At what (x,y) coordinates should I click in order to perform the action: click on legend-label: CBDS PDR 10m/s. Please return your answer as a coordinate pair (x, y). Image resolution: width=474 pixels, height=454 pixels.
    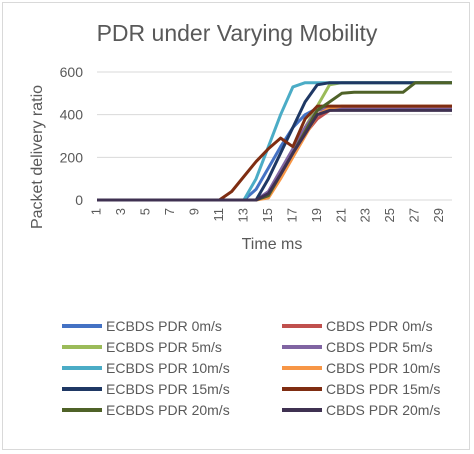
    Looking at the image, I should click on (383, 368).